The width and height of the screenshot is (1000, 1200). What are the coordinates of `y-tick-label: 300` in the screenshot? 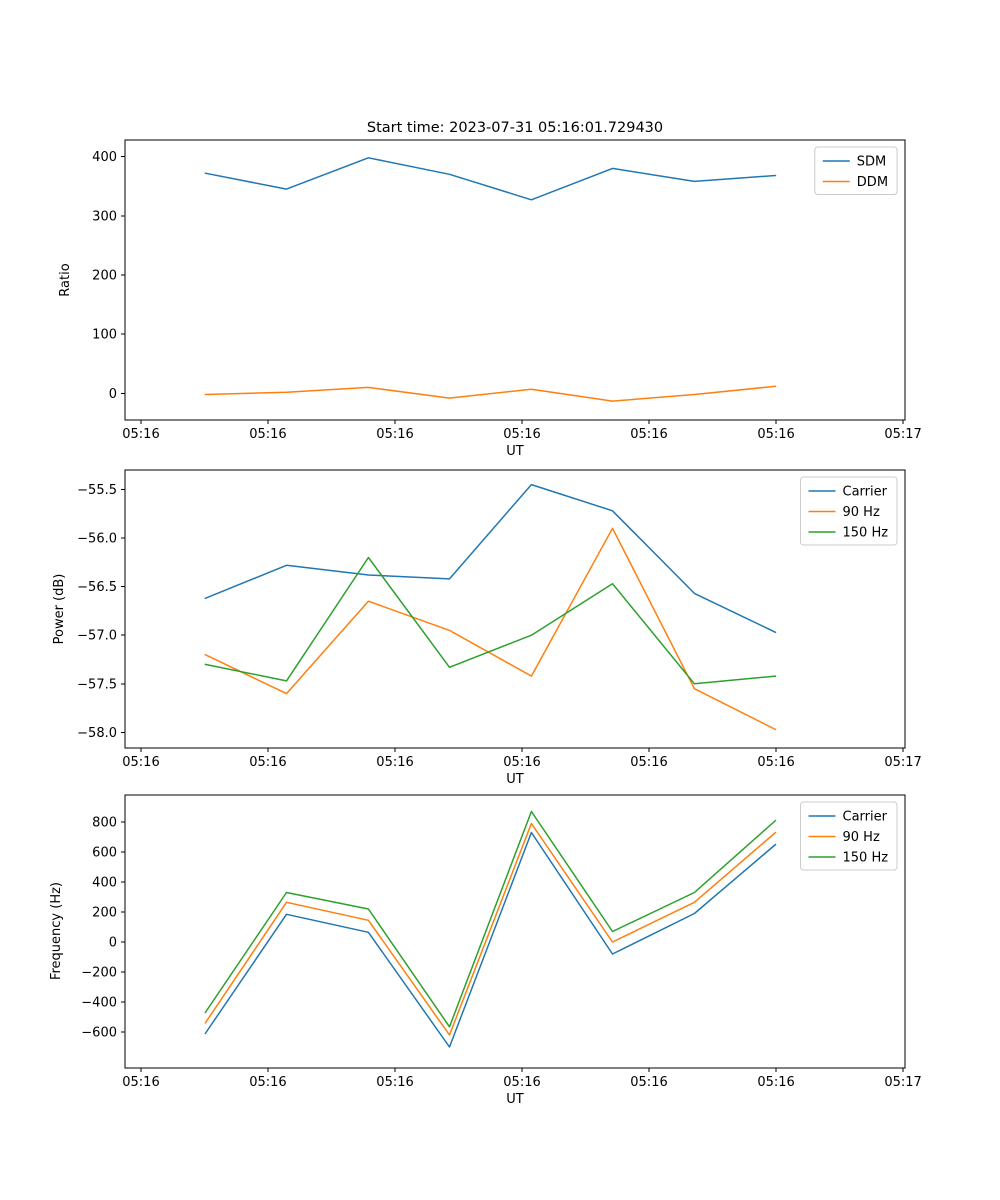 It's located at (104, 216).